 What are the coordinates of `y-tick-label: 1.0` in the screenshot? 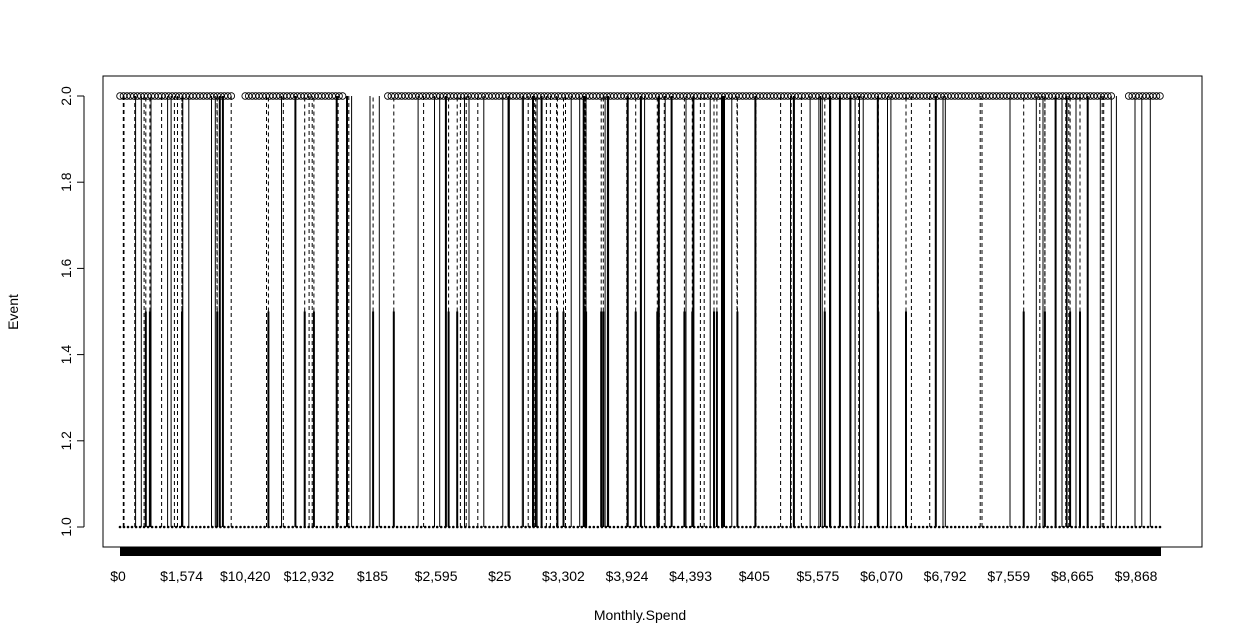 It's located at (66, 527).